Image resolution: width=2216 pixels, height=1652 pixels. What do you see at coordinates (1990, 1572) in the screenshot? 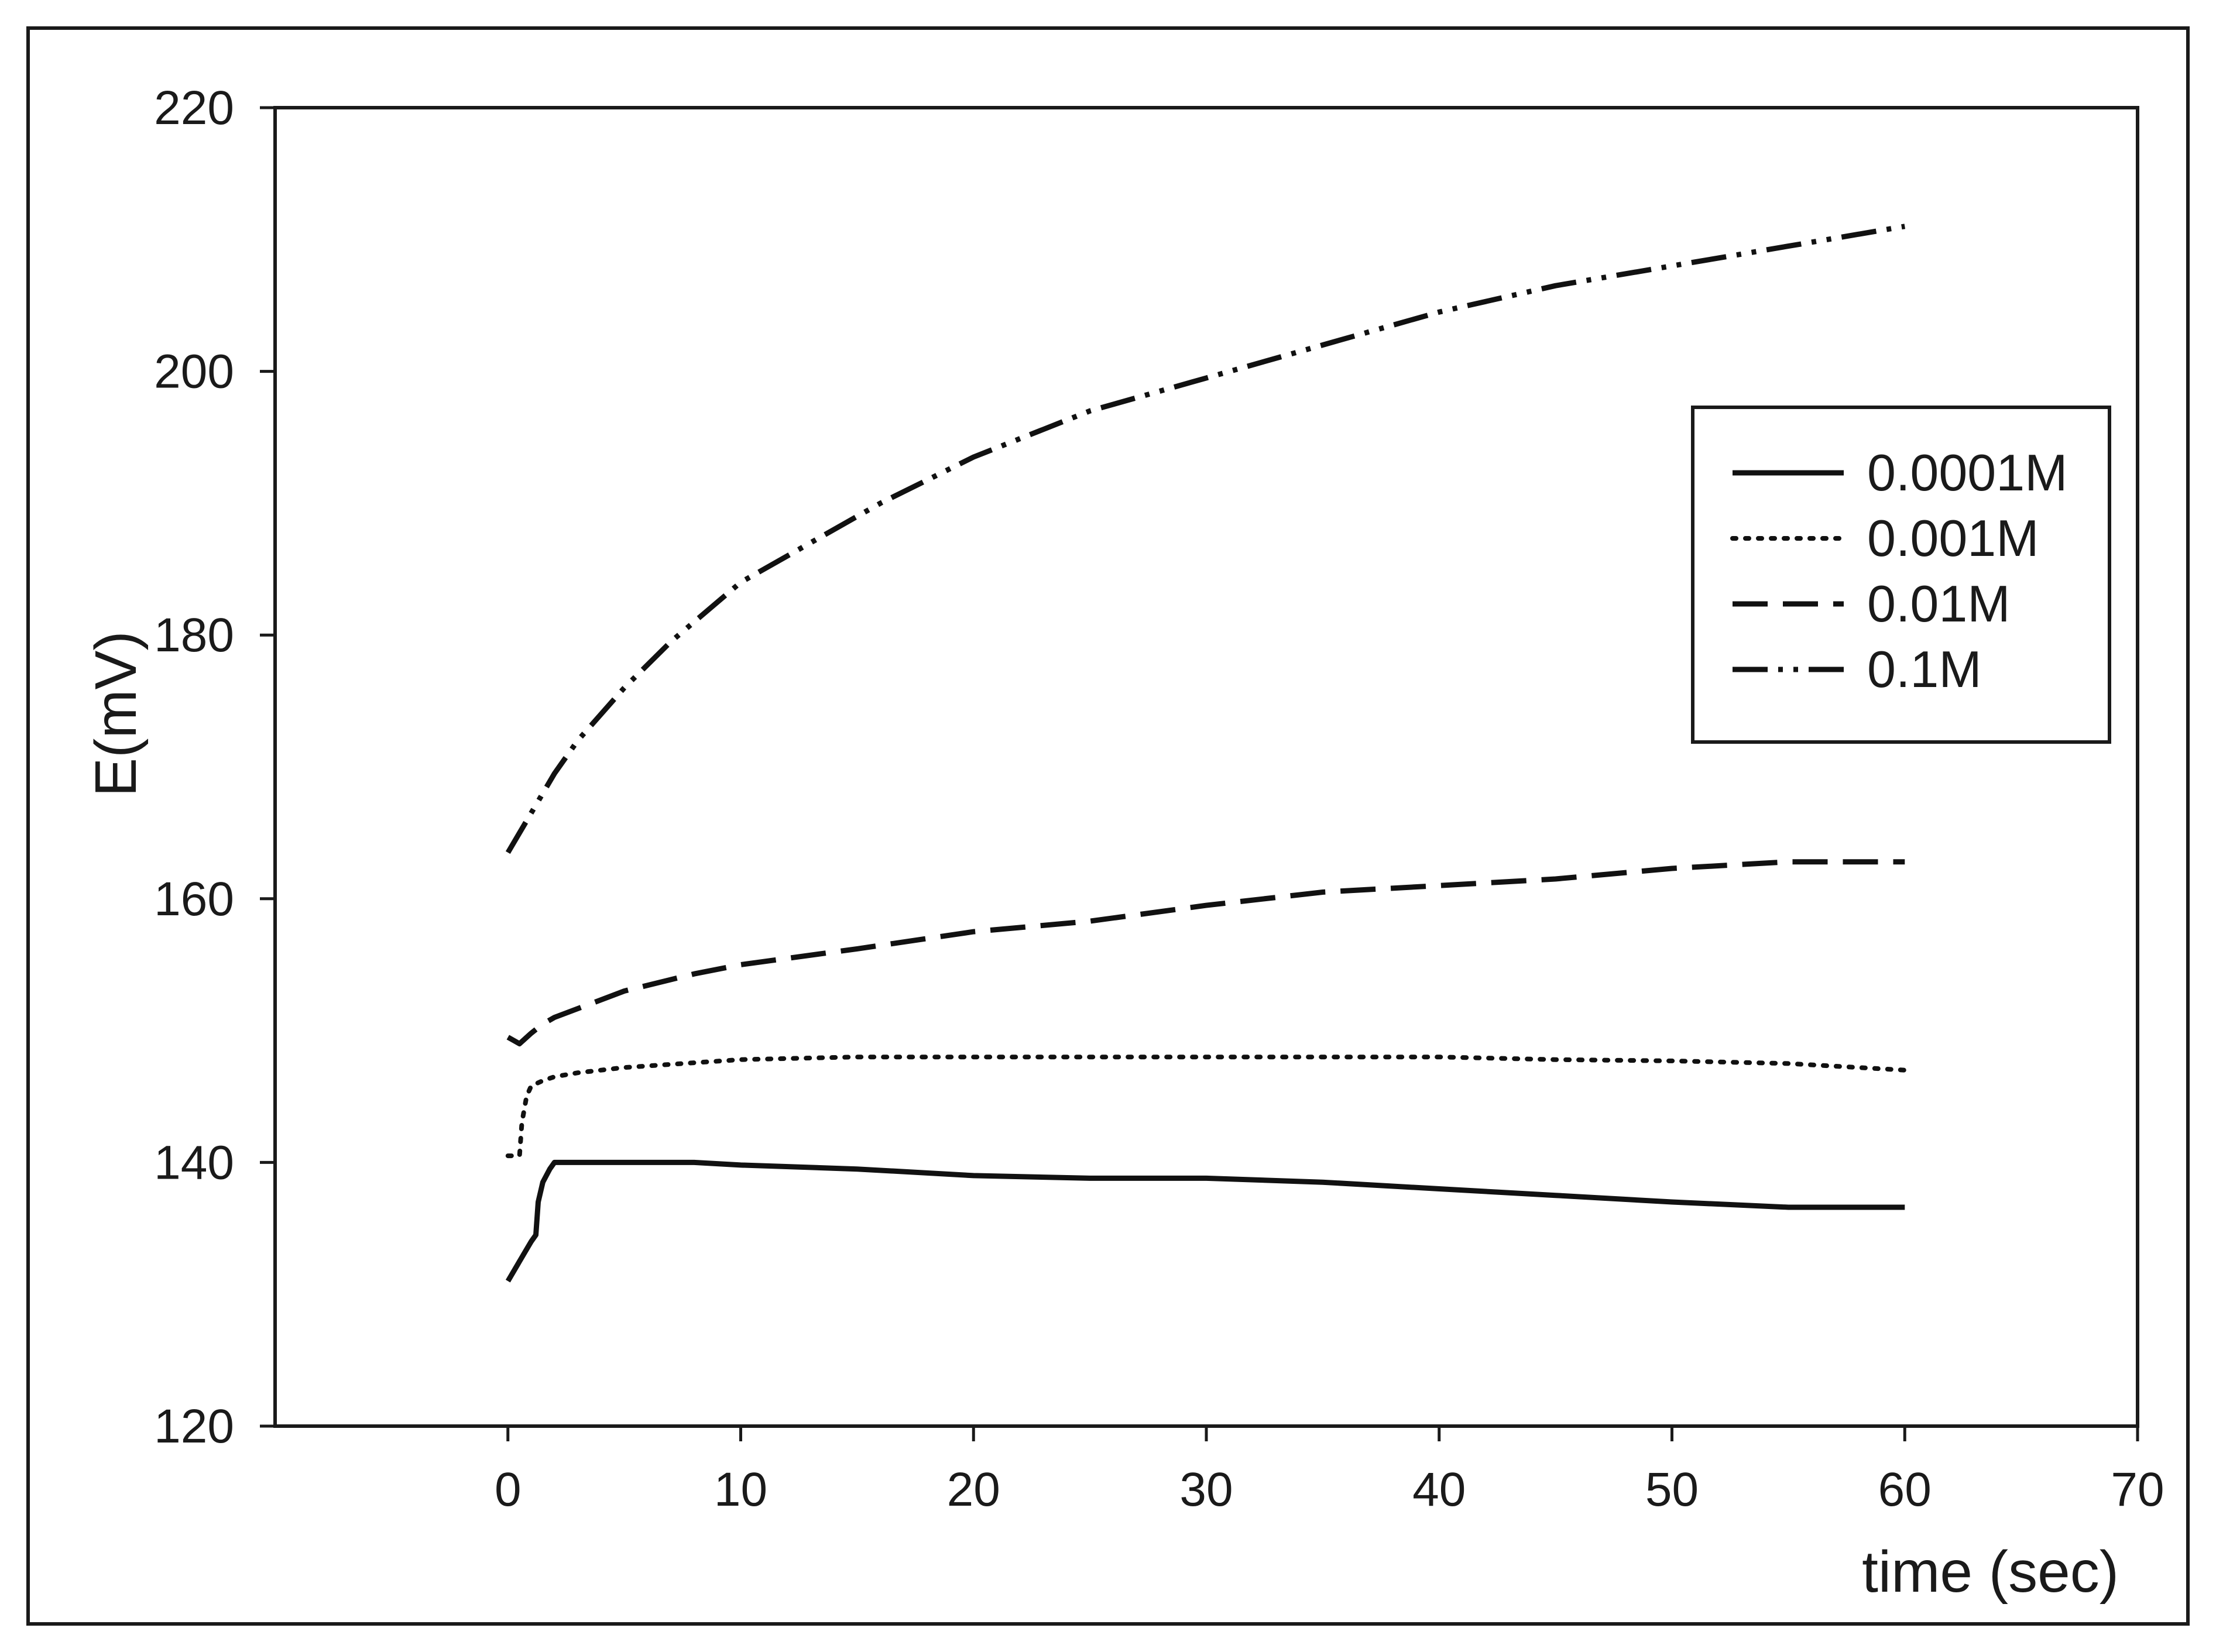
I see `x-axis-title: time (sec)` at bounding box center [1990, 1572].